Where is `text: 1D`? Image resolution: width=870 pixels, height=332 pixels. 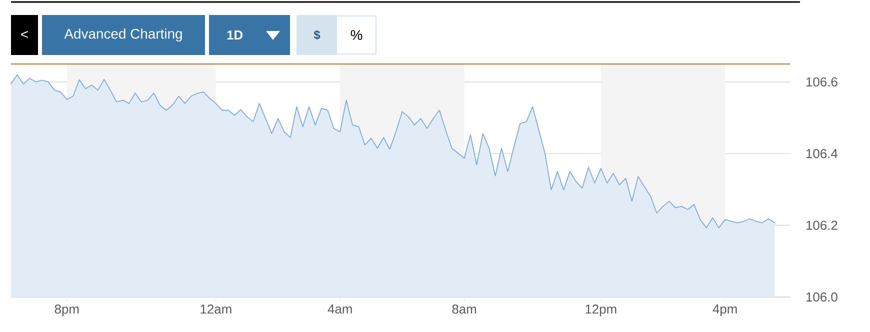 text: 1D is located at coordinates (235, 35).